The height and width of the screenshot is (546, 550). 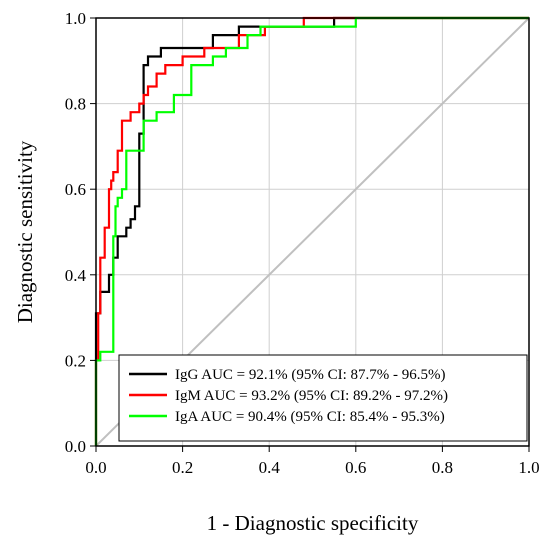 I want to click on y-axis-ticks: 0.0 0.2 0.4 0.6 0.8 1.0, so click(x=80, y=232).